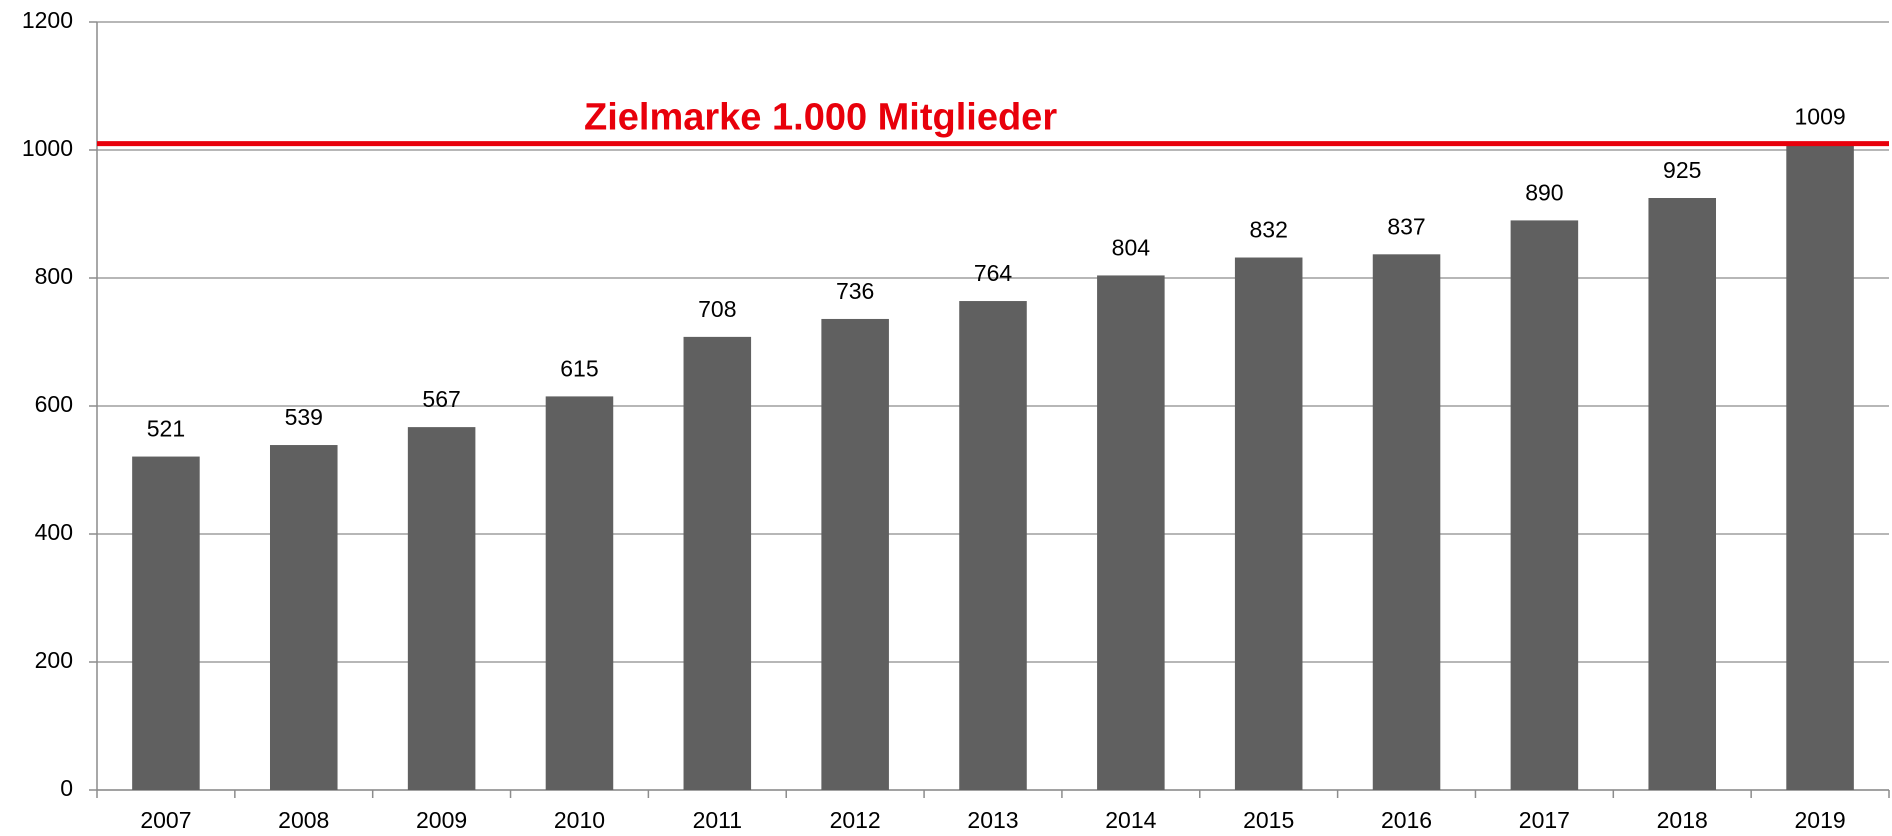 The width and height of the screenshot is (1892, 836). I want to click on data-label: 764, so click(993, 273).